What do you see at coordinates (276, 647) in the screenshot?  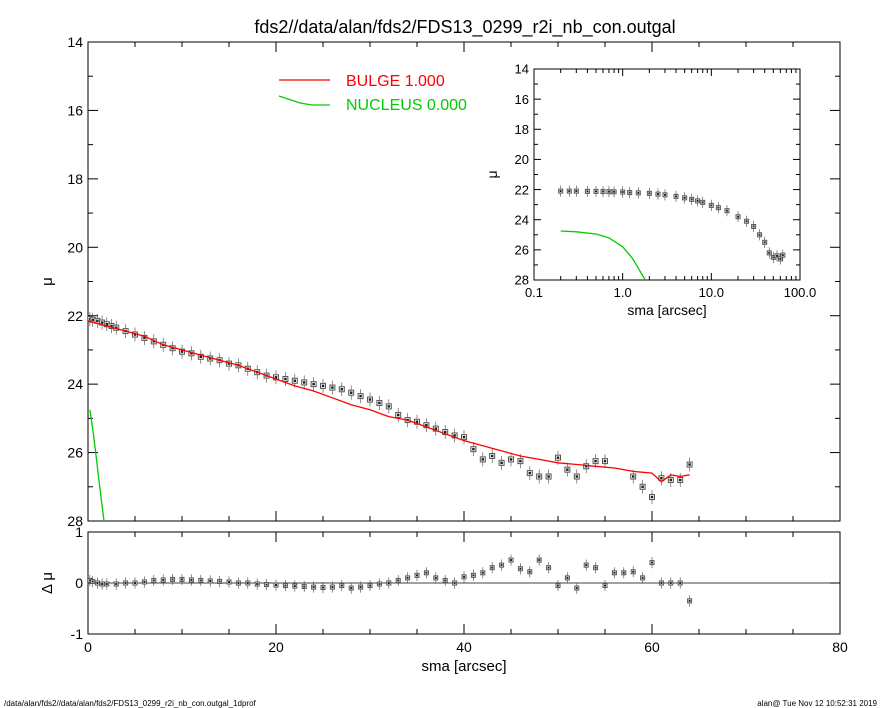 I see `x-tick-label: 20` at bounding box center [276, 647].